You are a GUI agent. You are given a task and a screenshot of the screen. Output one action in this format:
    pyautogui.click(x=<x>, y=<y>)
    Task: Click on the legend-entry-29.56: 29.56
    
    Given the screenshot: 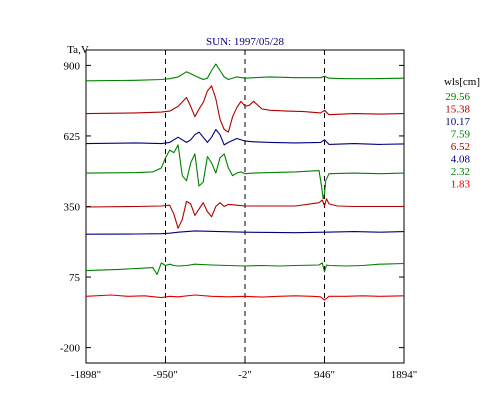 What is the action you would take?
    pyautogui.click(x=457, y=97)
    